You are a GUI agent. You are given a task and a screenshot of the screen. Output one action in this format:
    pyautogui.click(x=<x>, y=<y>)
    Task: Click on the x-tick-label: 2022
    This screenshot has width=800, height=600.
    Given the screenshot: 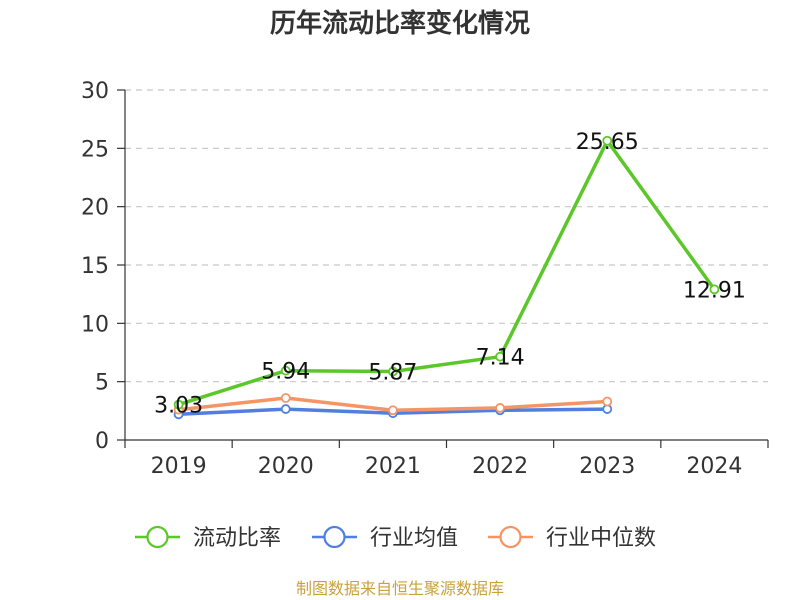 What is the action you would take?
    pyautogui.click(x=500, y=466)
    